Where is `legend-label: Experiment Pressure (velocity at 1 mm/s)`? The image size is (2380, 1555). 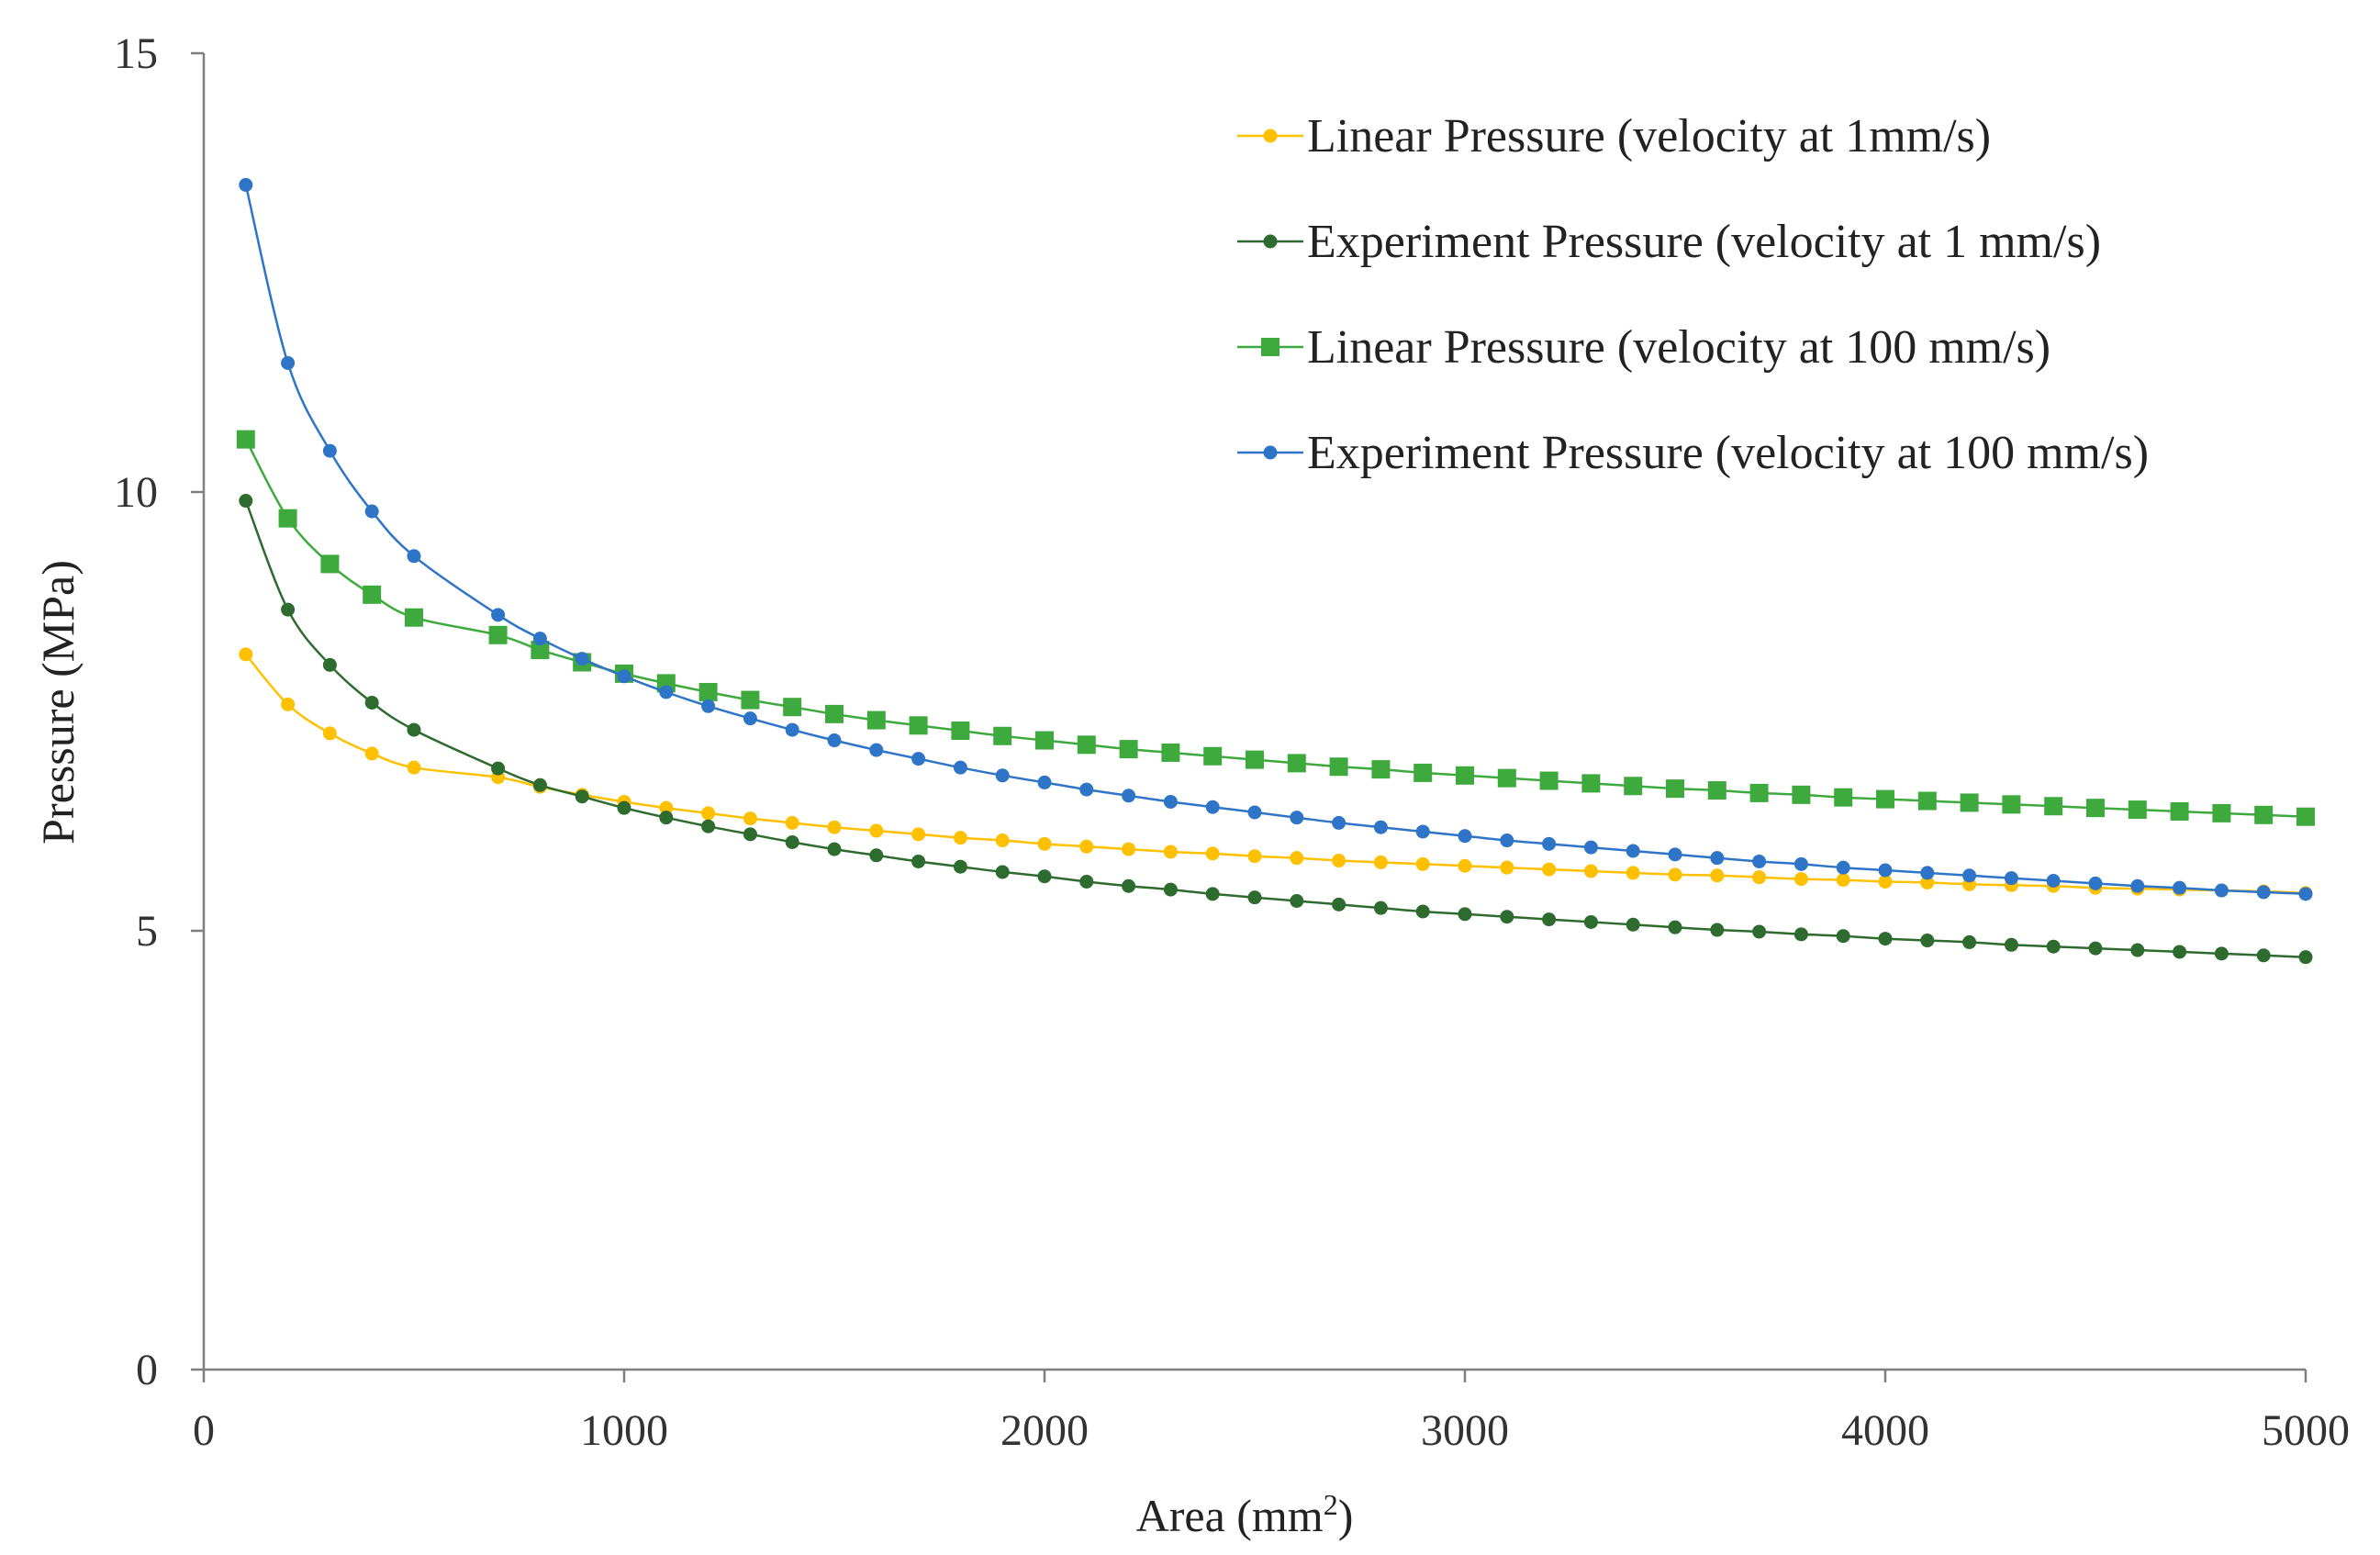 legend-label: Experiment Pressure (velocity at 1 mm/s) is located at coordinates (1704, 242).